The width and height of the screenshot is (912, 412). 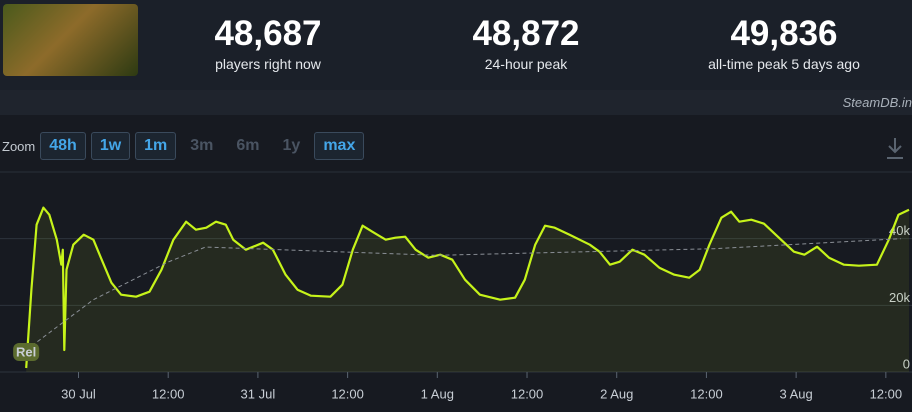 I want to click on zoom-button: 48h, so click(x=63, y=146).